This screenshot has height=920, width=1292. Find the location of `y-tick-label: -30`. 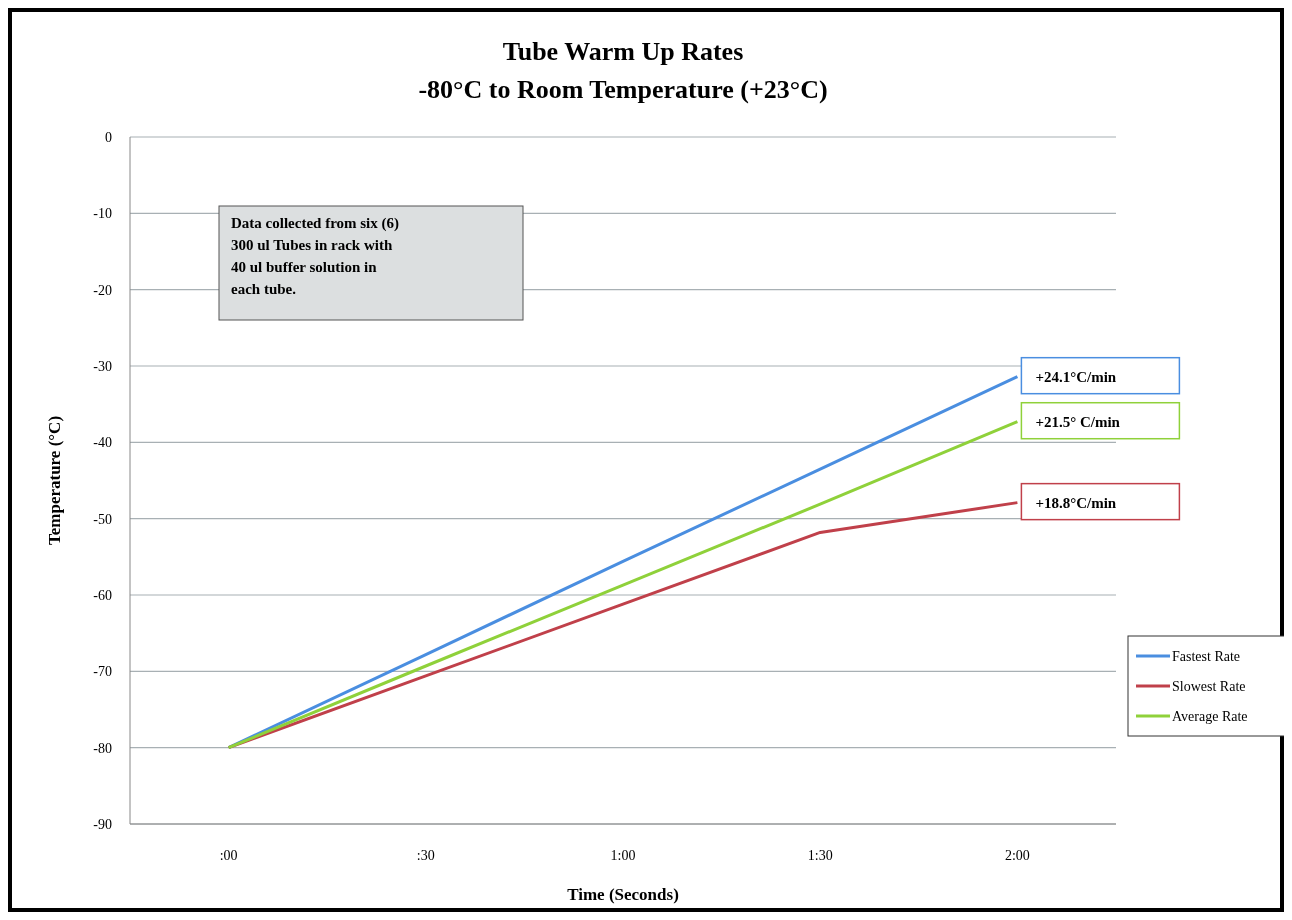

y-tick-label: -30 is located at coordinates (102, 366).